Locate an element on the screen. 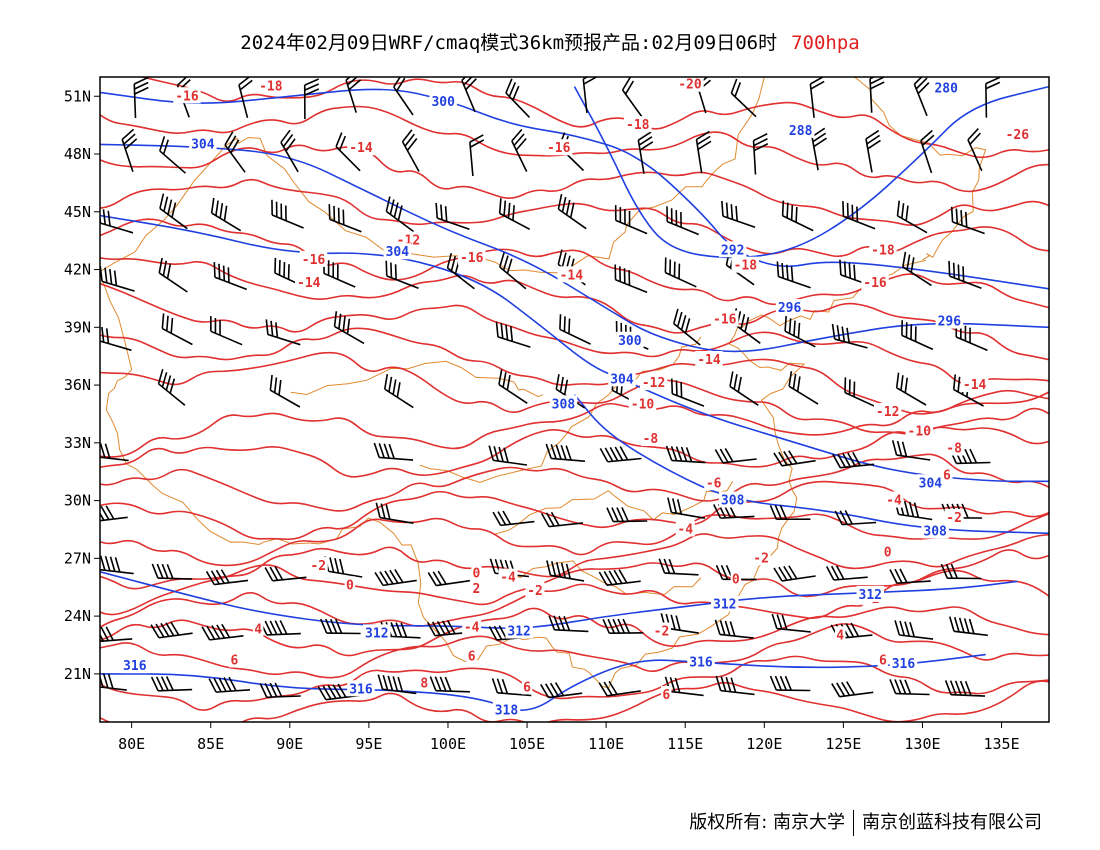  contour-label: 316 is located at coordinates (701, 662).